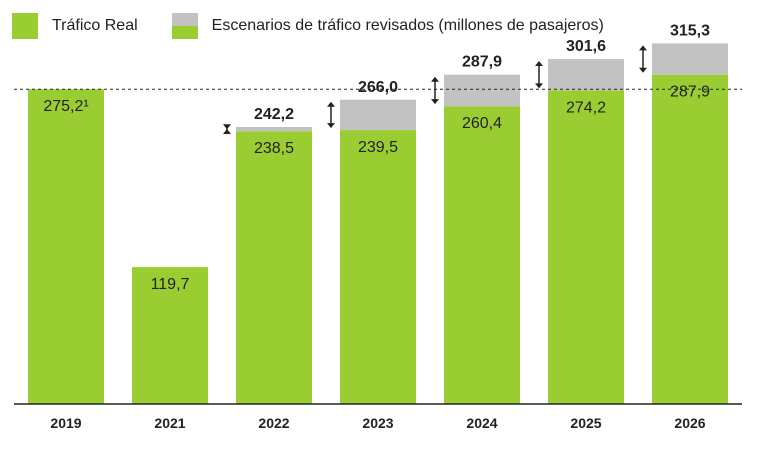 Image resolution: width=762 pixels, height=458 pixels. Describe the element at coordinates (643, 70) in the screenshot. I see `arrow-head-down-2026` at that location.